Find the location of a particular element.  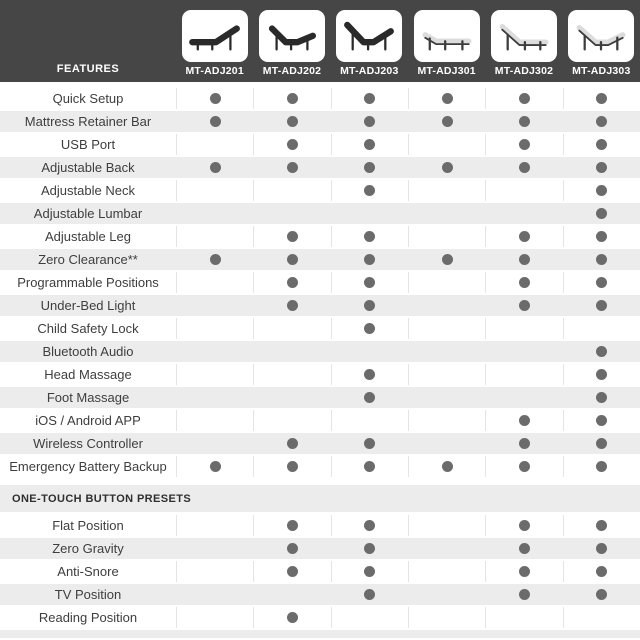

model-column-mt-adj203: MT-ADJ203 is located at coordinates (369, 41).